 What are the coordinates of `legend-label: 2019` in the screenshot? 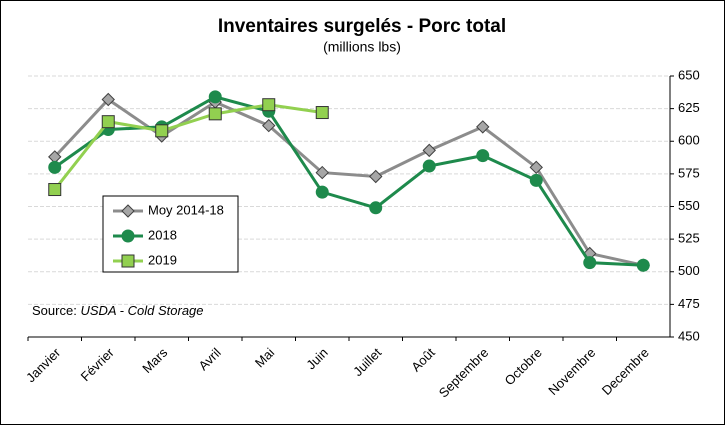 It's located at (162, 259).